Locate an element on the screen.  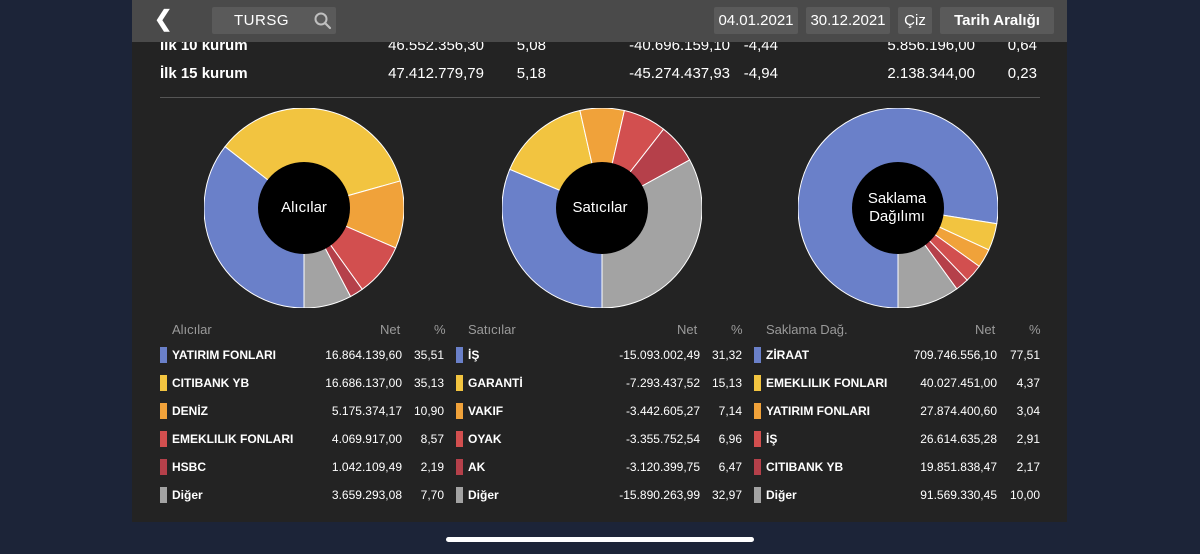
row-pct: 35,13 is located at coordinates (428, 383).